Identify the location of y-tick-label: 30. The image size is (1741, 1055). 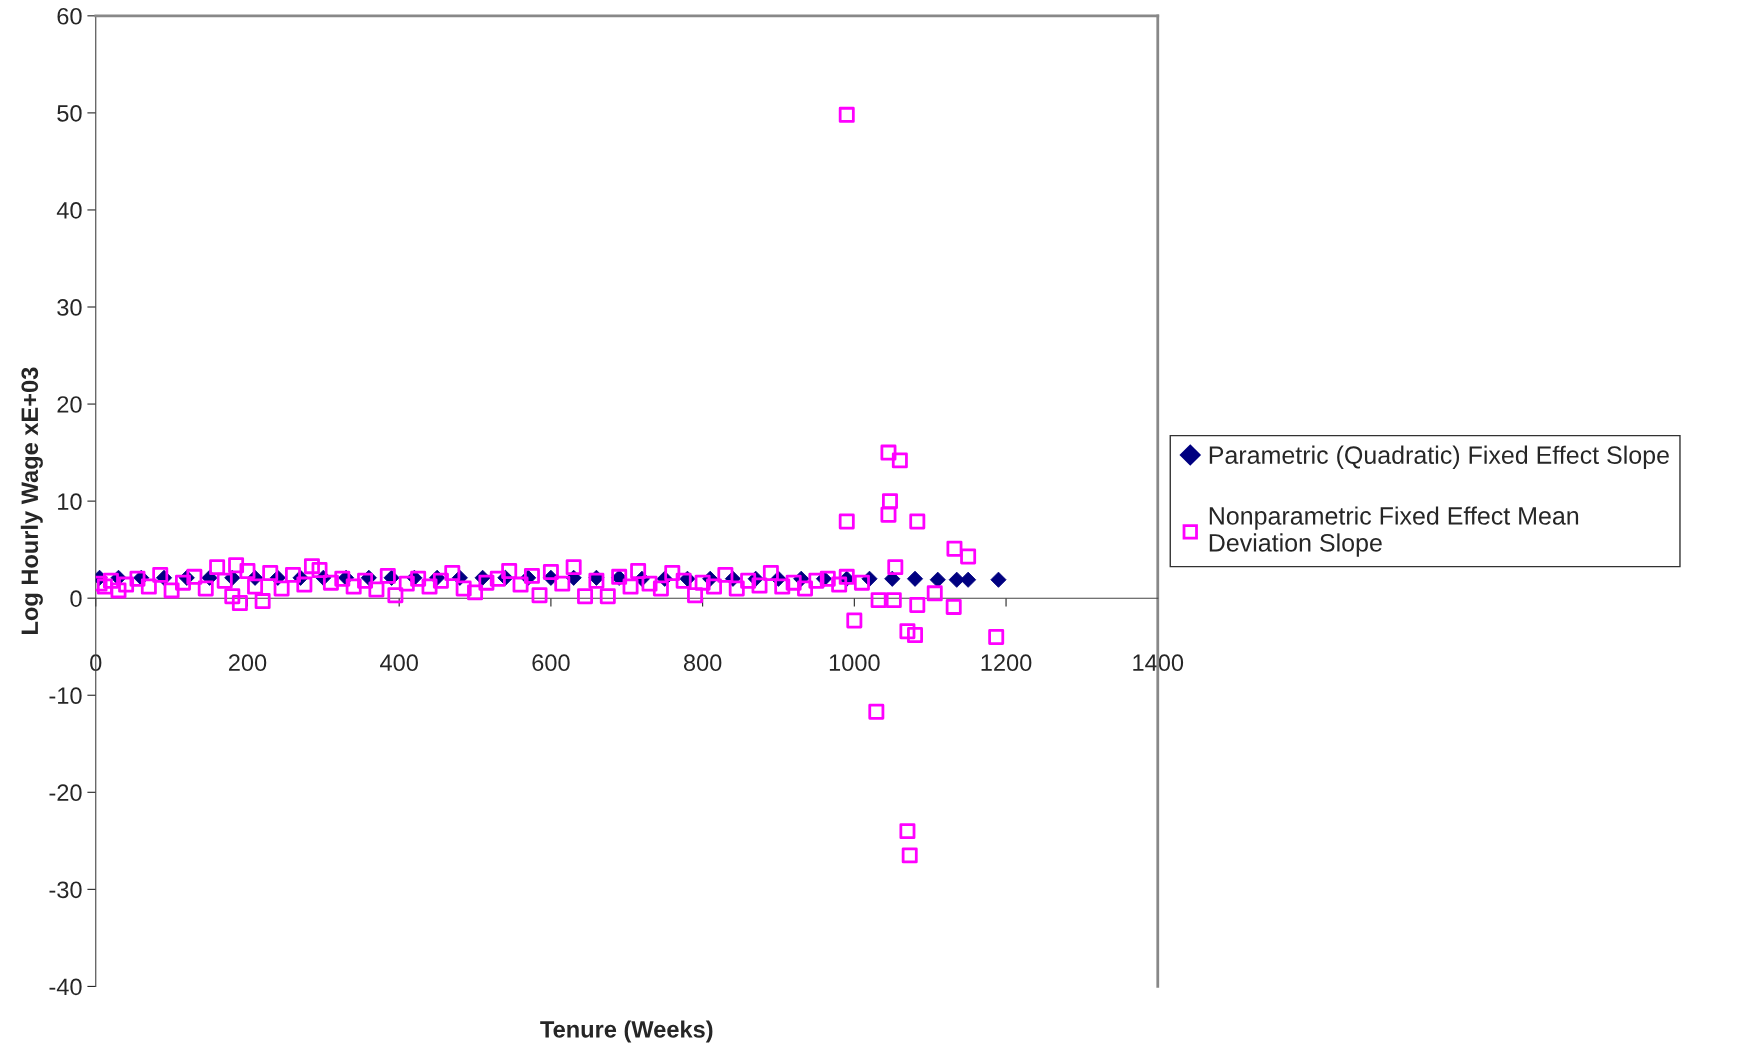
(69, 307).